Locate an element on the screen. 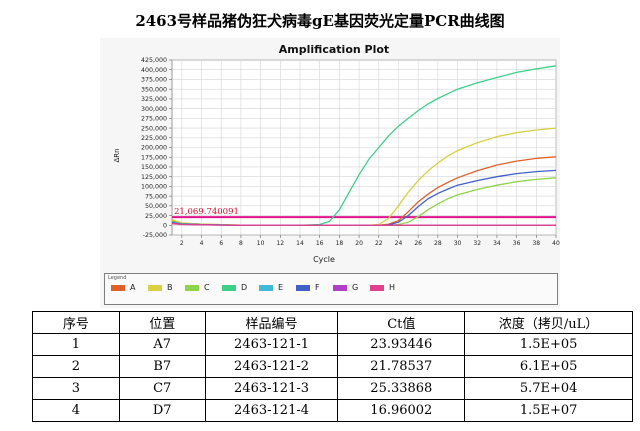  y-tick-label: 400,000 is located at coordinates (154, 70).